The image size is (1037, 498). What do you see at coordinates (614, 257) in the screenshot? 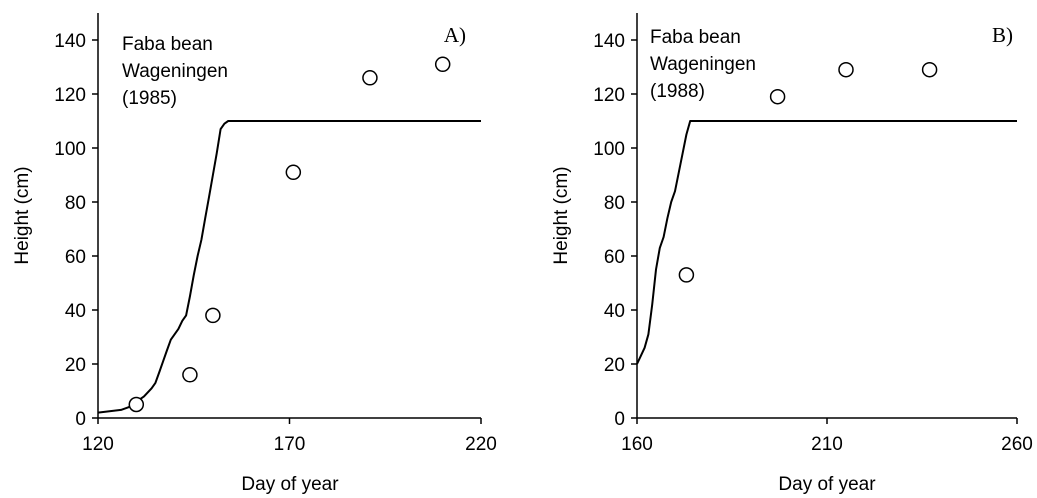
I see `panel-b-y-tick-label: 60` at bounding box center [614, 257].